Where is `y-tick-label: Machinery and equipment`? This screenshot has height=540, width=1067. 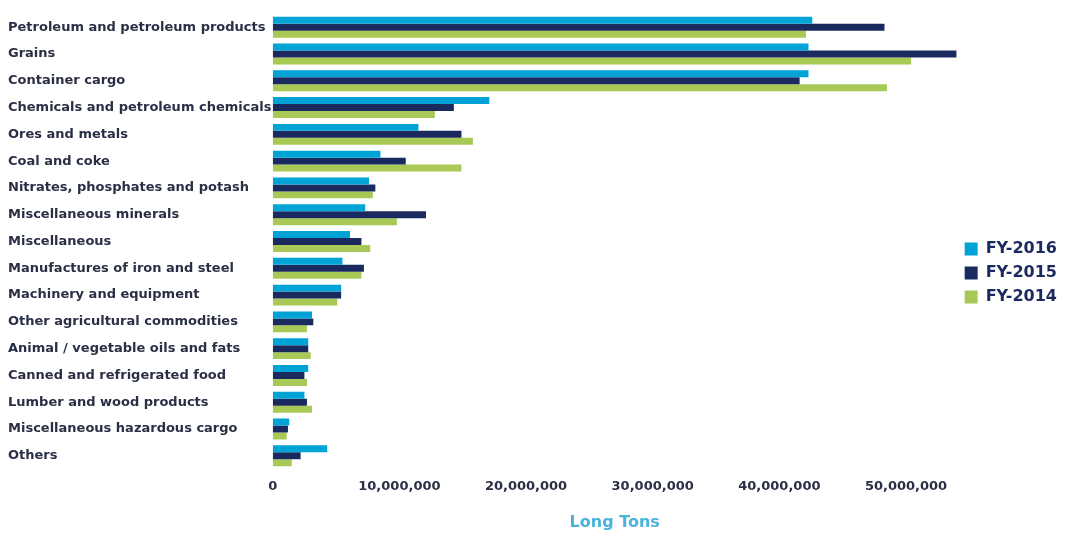 y-tick-label: Machinery and equipment is located at coordinates (104, 294).